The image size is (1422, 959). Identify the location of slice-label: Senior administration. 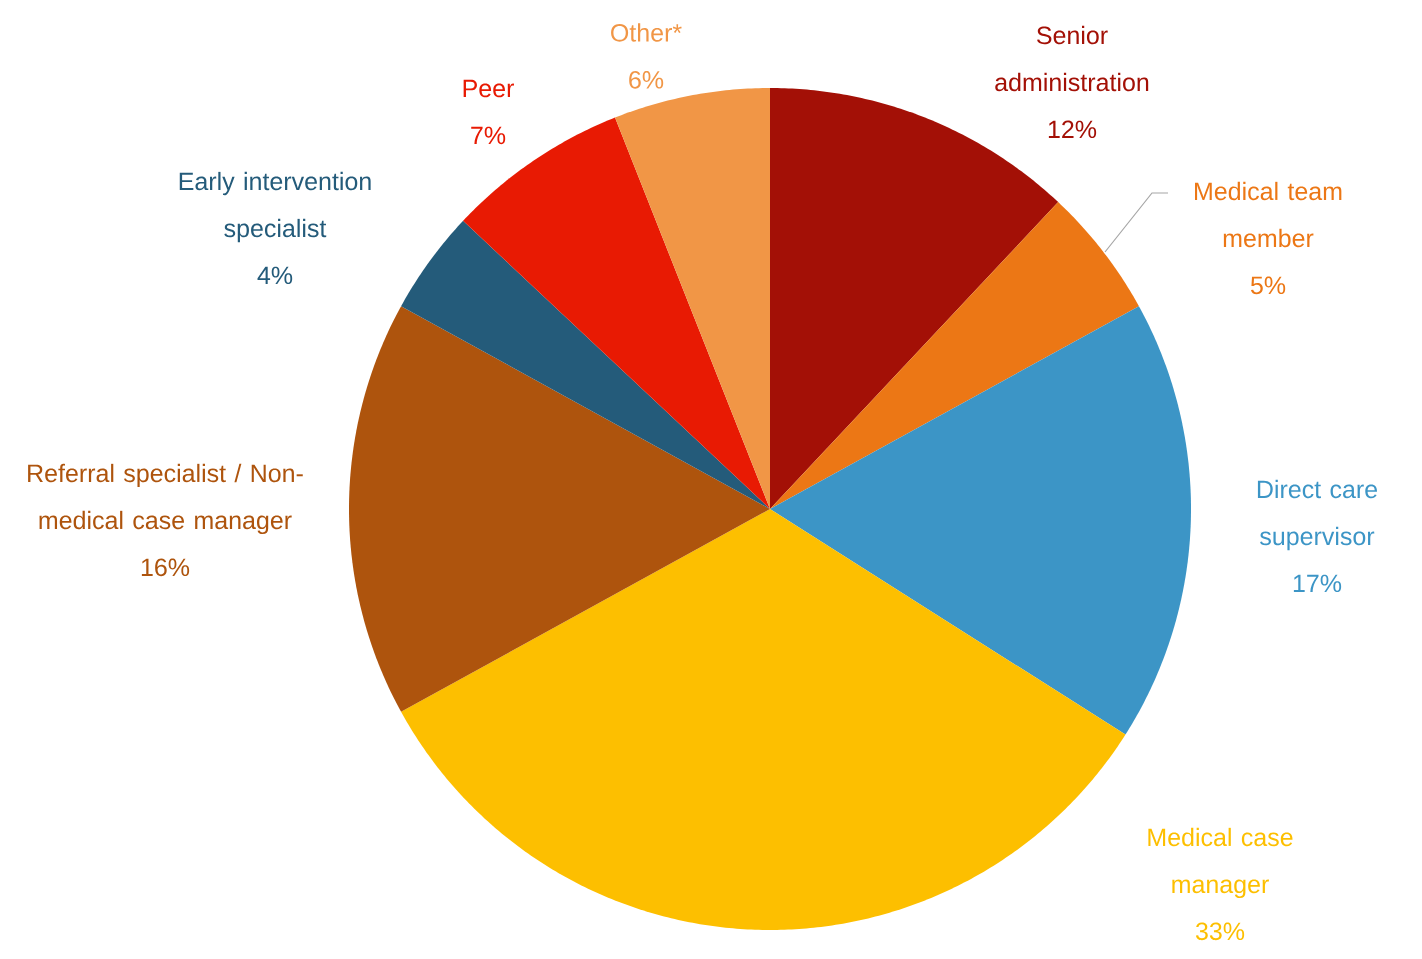
(1072, 58).